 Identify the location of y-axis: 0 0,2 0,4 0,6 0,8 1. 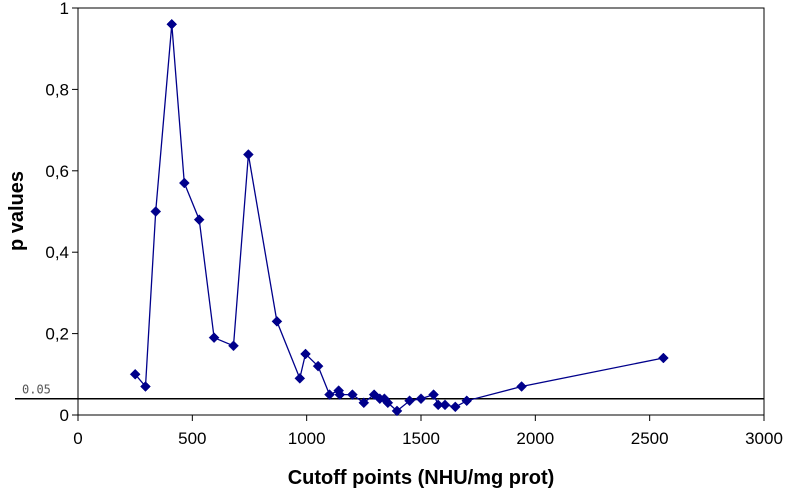
(61, 212).